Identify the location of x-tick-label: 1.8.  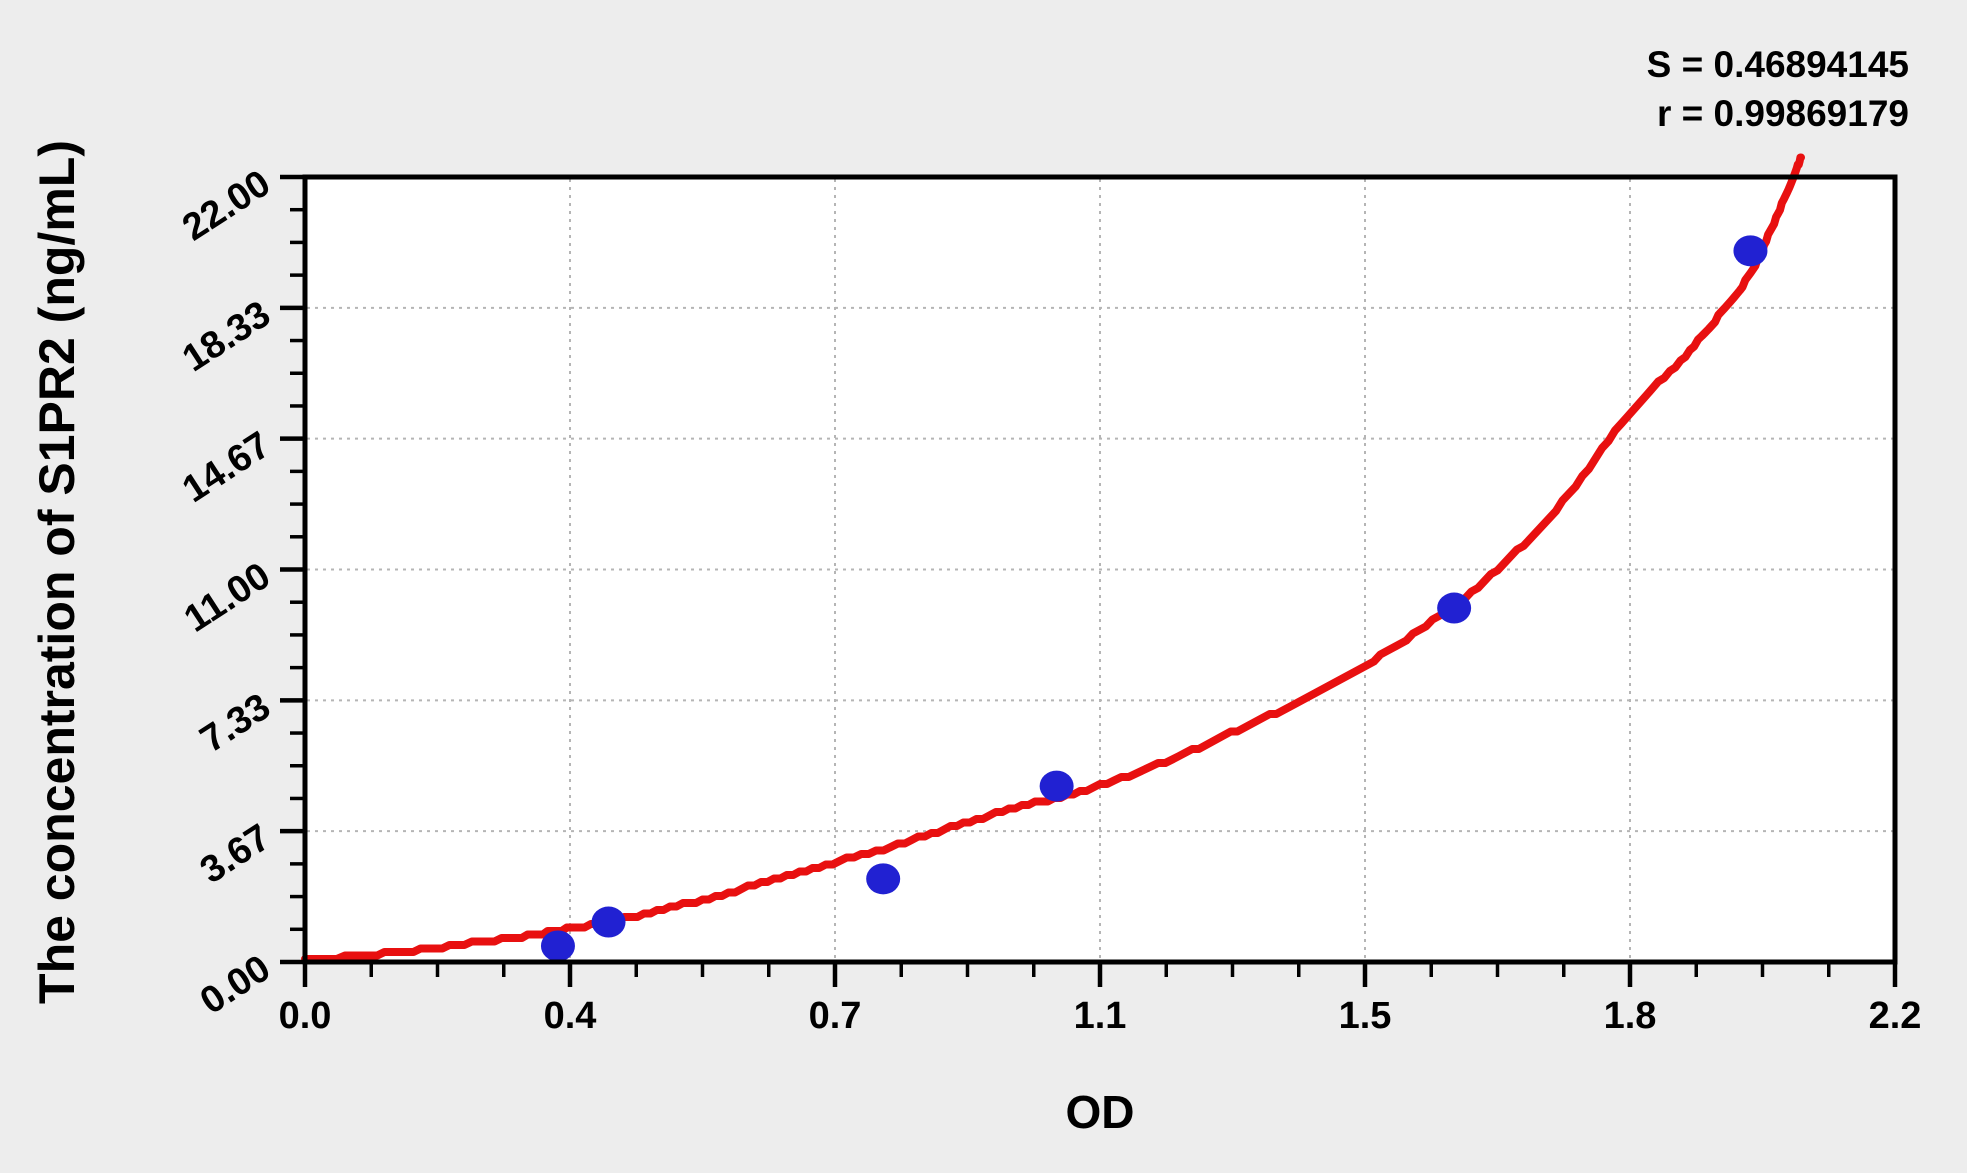
(1630, 1016).